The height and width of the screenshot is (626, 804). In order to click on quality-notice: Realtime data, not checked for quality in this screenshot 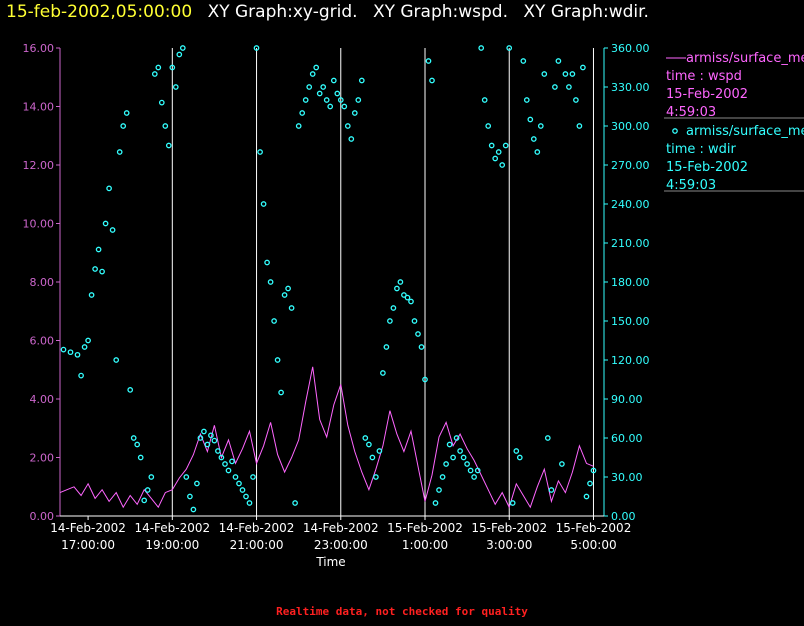, I will do `click(402, 611)`.